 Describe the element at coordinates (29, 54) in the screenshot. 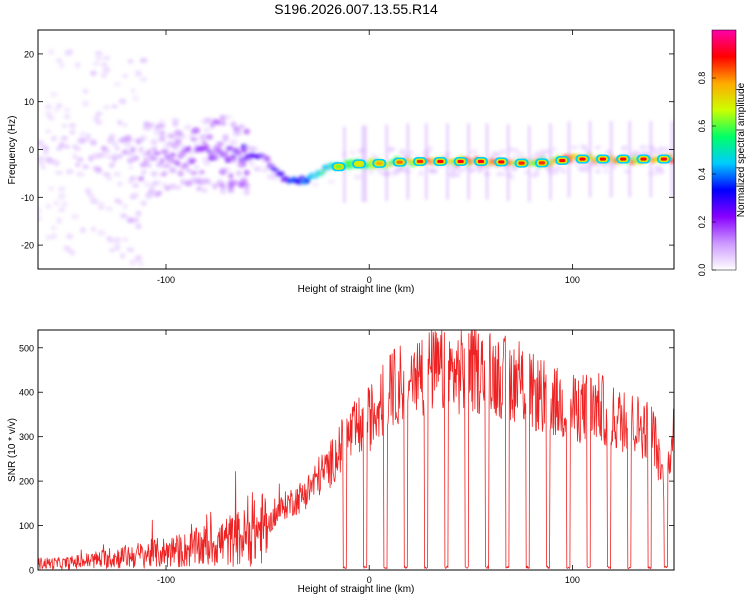

I see `y-tick-label: 20` at that location.